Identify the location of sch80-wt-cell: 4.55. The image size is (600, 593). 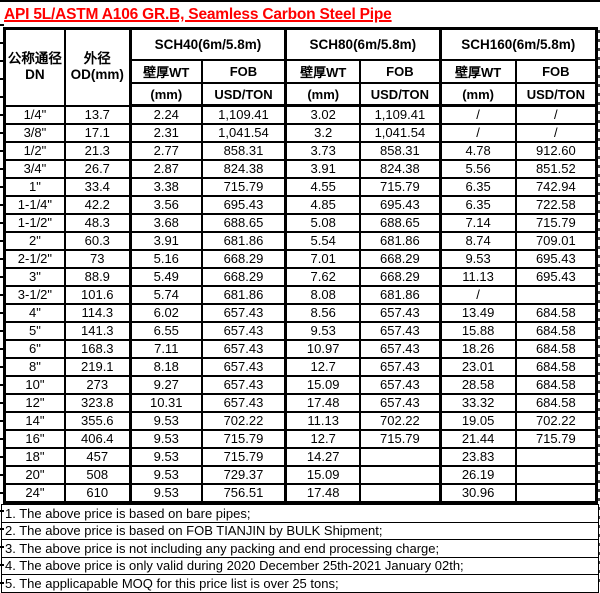
(323, 187).